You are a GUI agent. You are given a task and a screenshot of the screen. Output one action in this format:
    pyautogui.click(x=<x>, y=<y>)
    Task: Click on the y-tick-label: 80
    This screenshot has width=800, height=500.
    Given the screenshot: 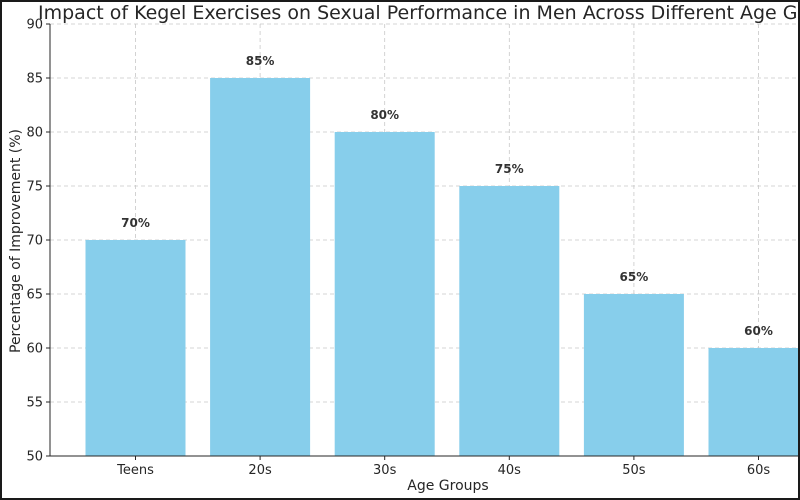 What is the action you would take?
    pyautogui.click(x=34, y=133)
    